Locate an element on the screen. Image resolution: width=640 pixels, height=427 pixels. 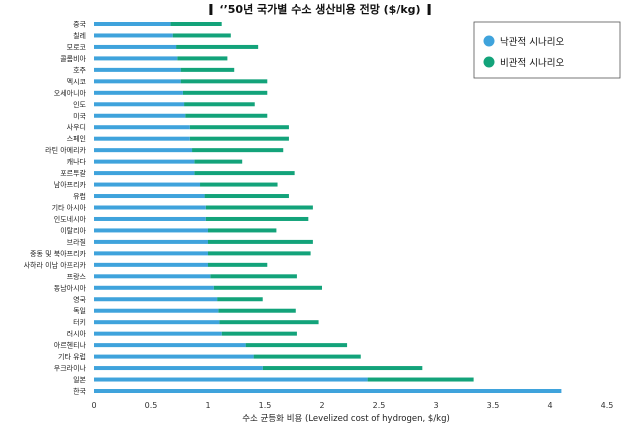
category-label: 영국 is located at coordinates (79, 299).